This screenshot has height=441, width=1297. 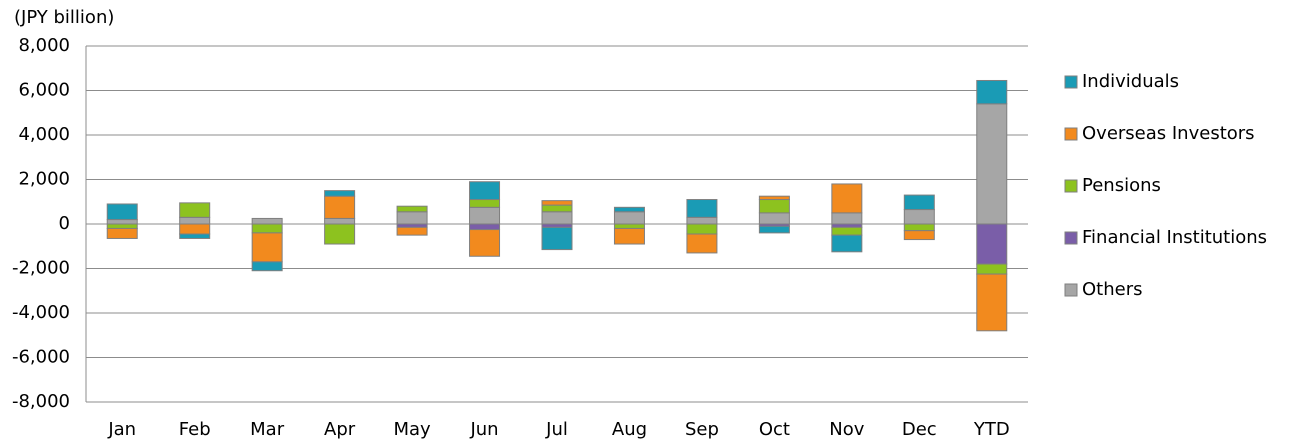 I want to click on legend-label: Overseas Investors, so click(x=1168, y=133).